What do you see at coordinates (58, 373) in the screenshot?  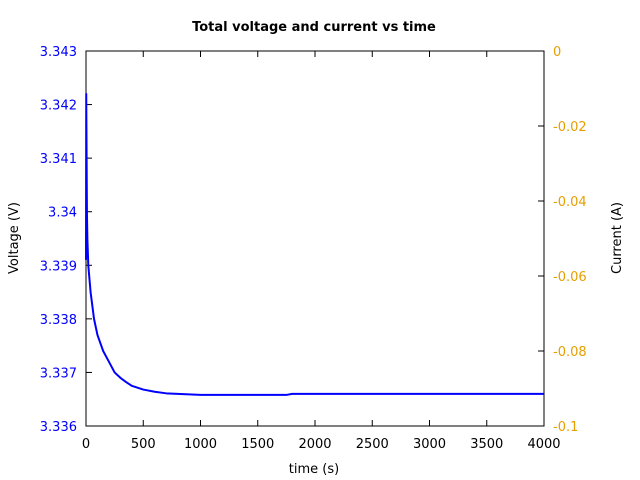 I see `y-left-tick-label: 3.337` at bounding box center [58, 373].